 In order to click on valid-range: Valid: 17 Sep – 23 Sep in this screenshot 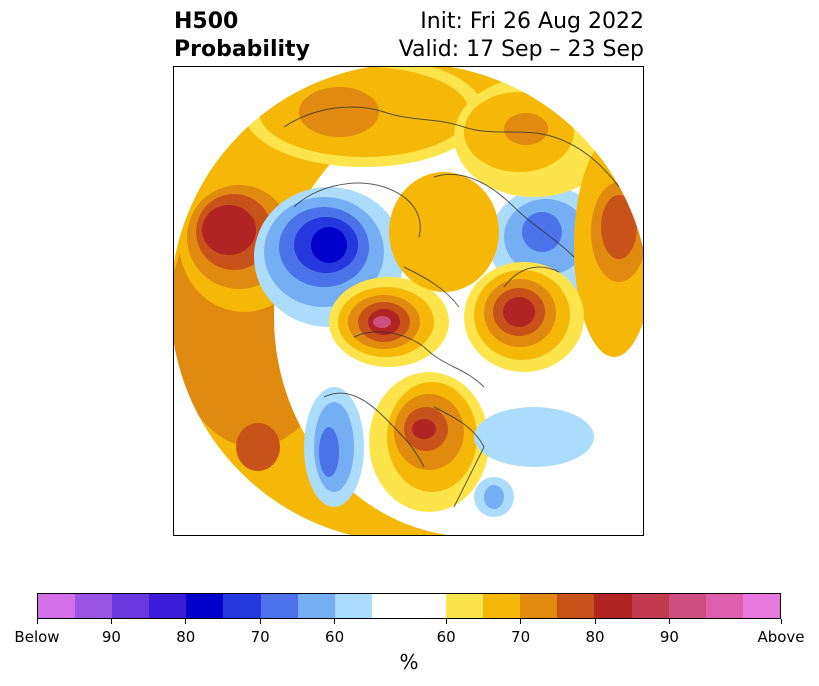, I will do `click(521, 49)`.